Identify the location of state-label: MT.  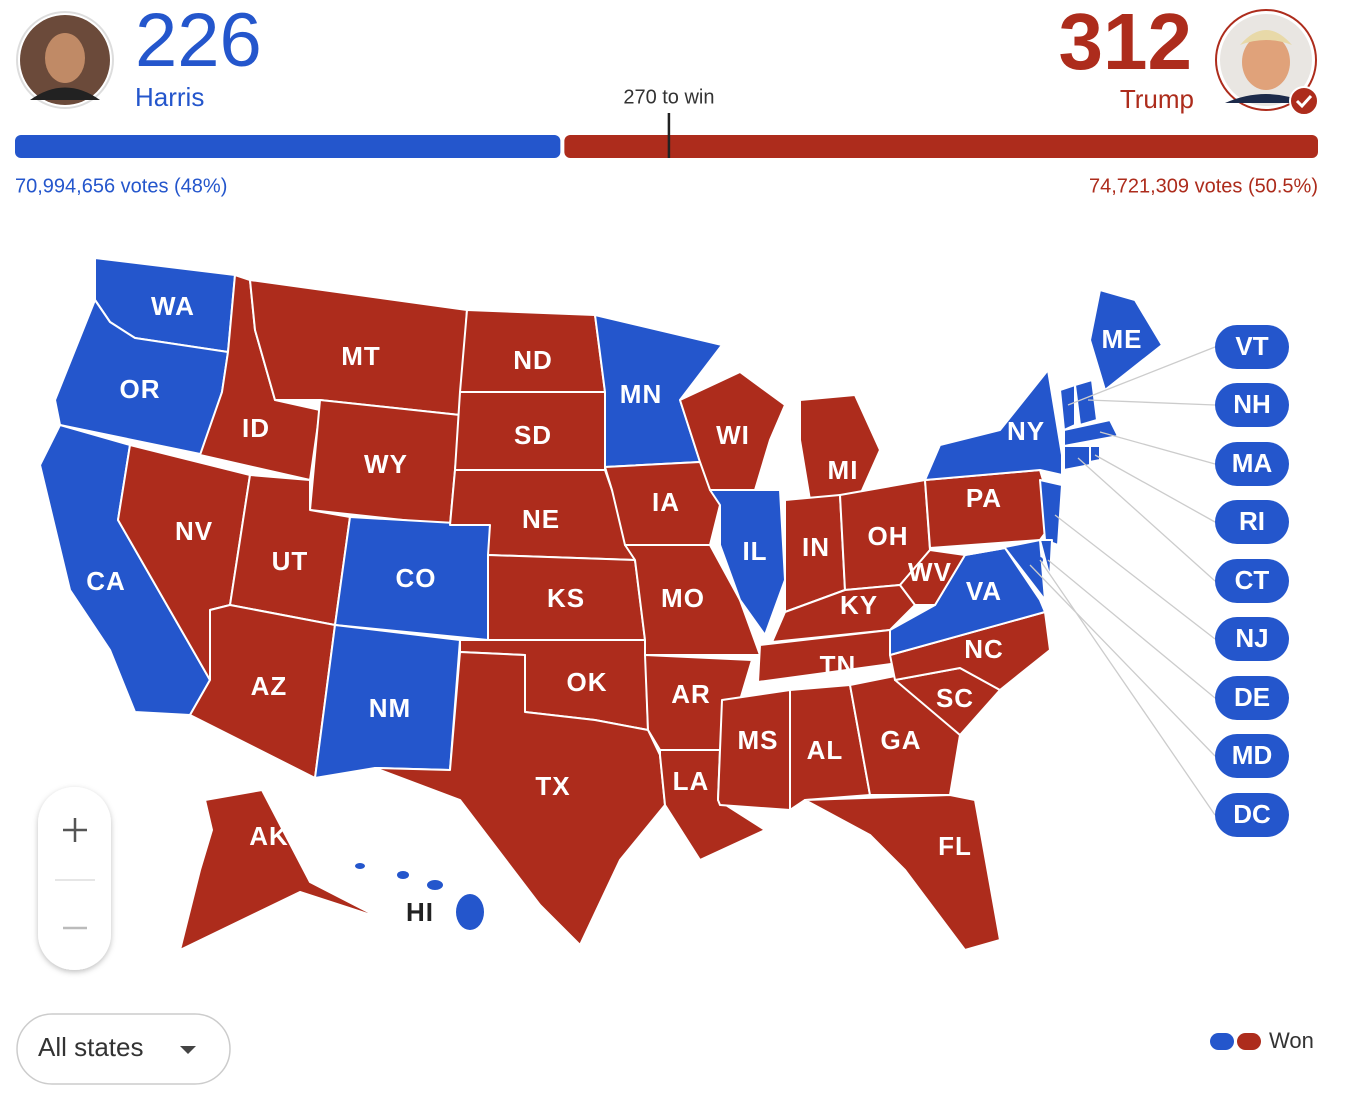
(361, 356).